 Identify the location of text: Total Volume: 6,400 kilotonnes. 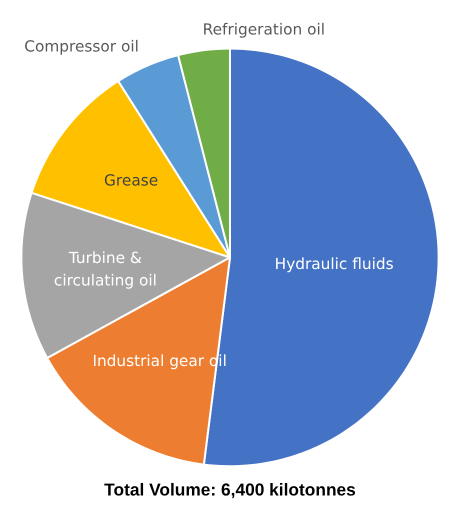
(230, 490).